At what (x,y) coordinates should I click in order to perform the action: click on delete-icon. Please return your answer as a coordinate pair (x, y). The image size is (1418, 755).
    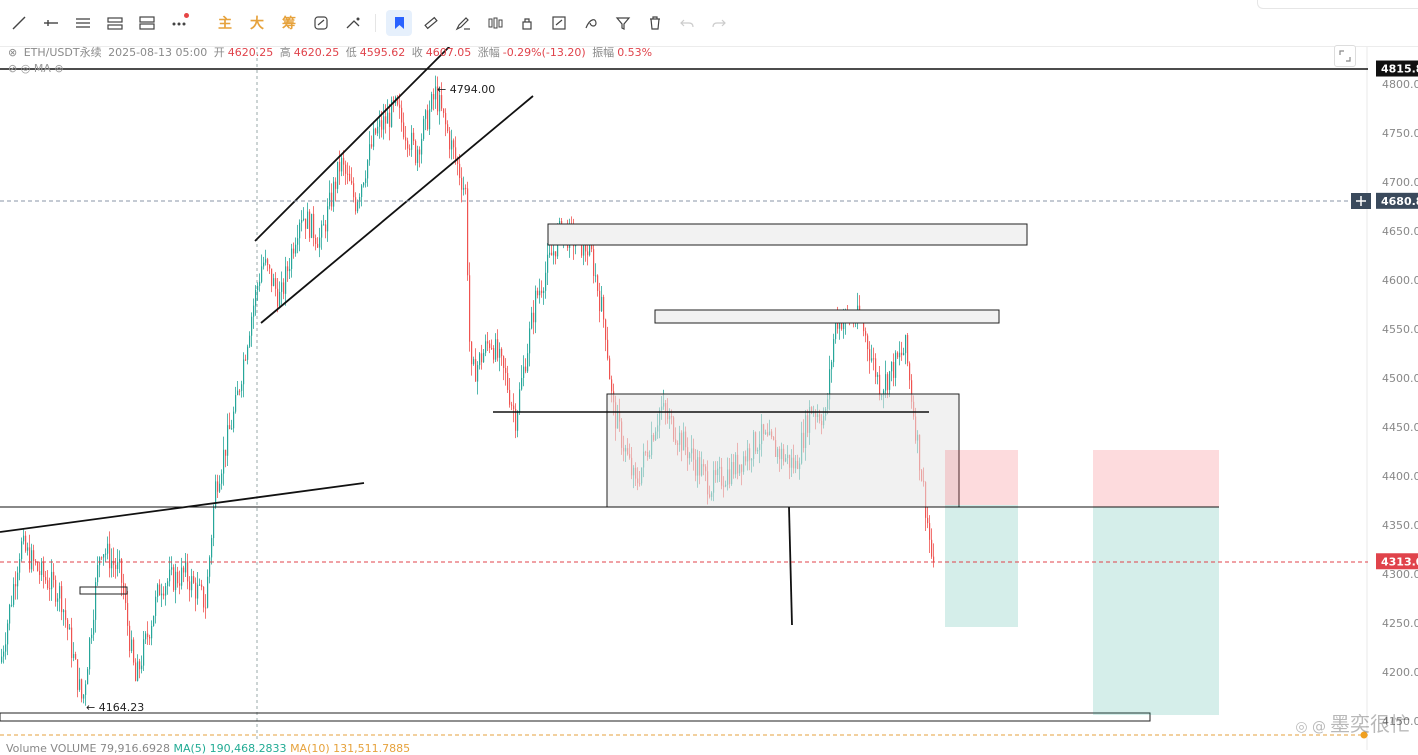
    Looking at the image, I should click on (655, 23).